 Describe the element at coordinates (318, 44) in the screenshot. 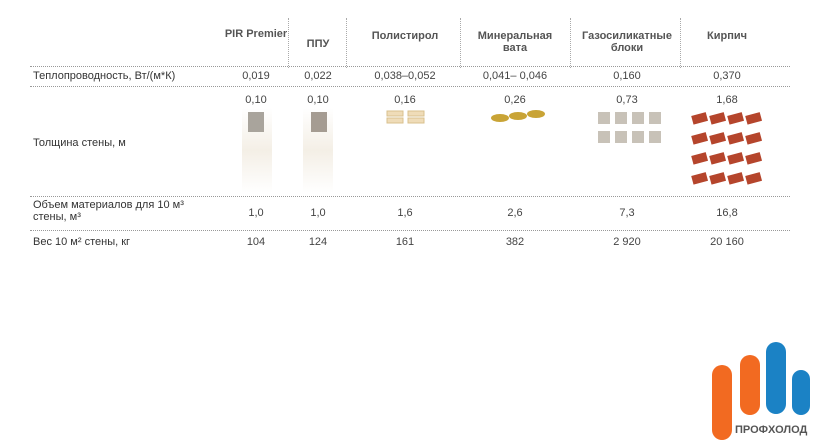

I see `column-header: ППУ` at that location.